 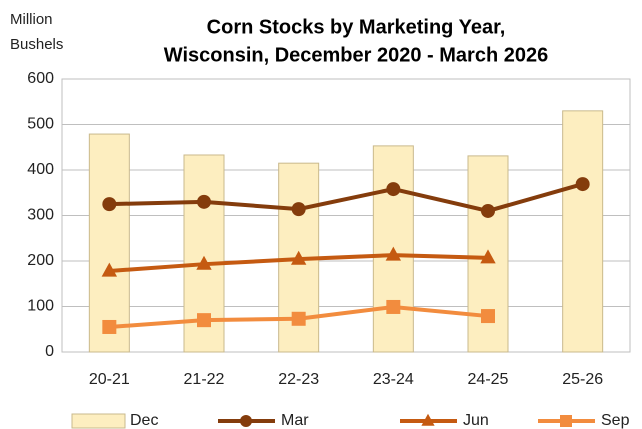 I want to click on legend-label: Dec, so click(x=144, y=420).